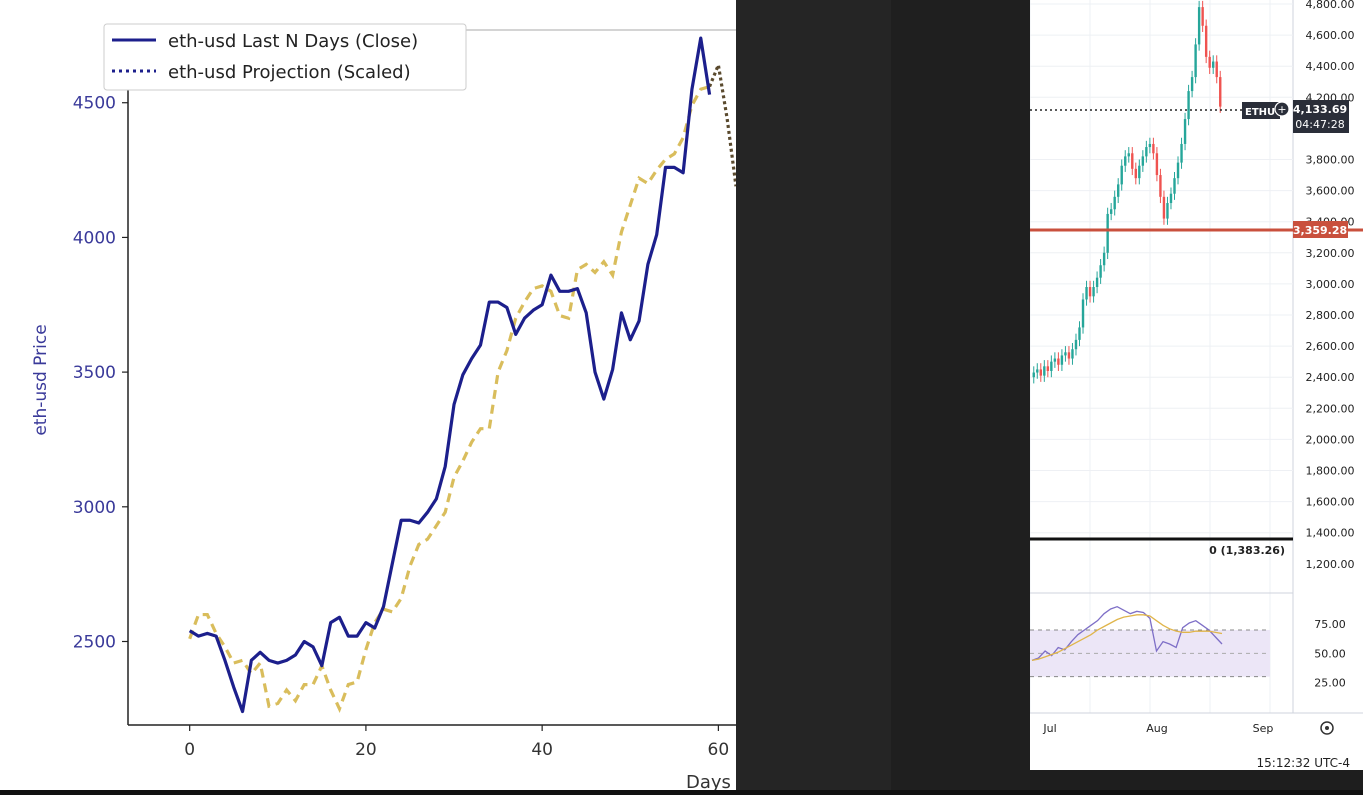  What do you see at coordinates (1330, 683) in the screenshot?
I see `rsi-tick-label: 25.00` at bounding box center [1330, 683].